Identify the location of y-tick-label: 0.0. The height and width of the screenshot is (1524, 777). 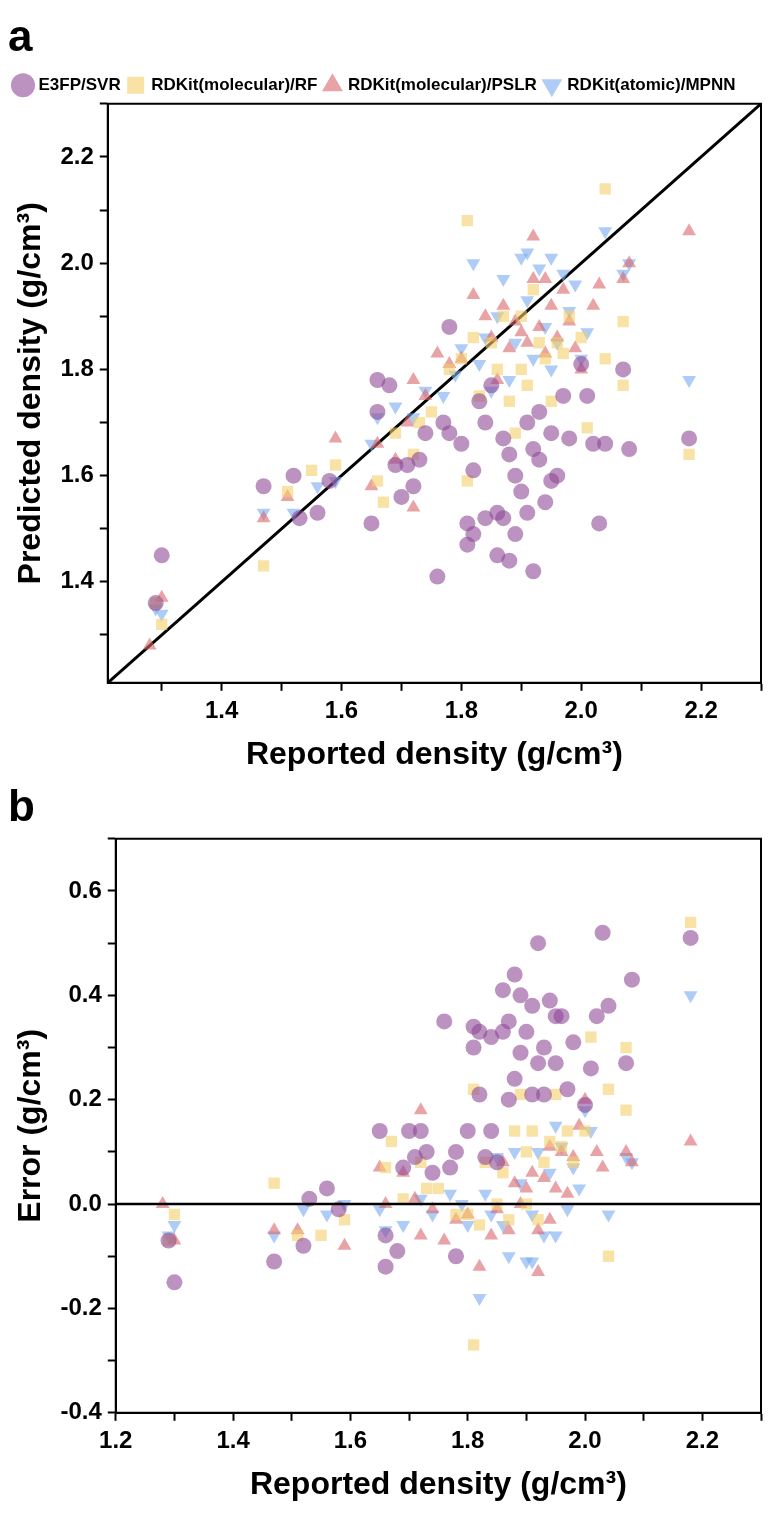
(85, 1202).